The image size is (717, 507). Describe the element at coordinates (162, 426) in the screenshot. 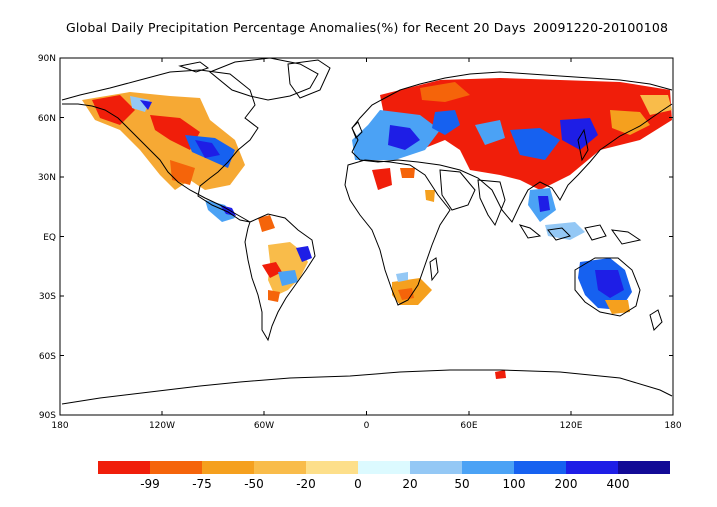

I see `x-tick-label: 120W` at that location.